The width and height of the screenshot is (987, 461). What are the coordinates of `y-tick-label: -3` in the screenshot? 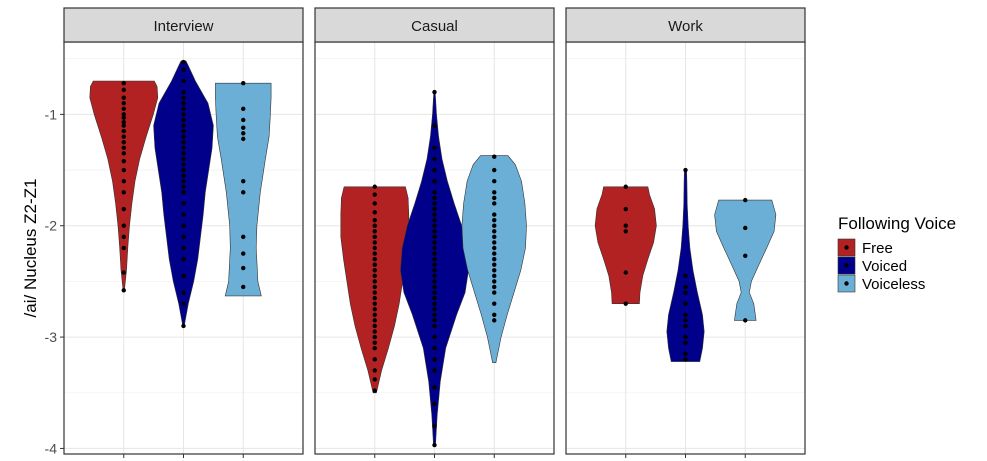 It's located at (51, 337).